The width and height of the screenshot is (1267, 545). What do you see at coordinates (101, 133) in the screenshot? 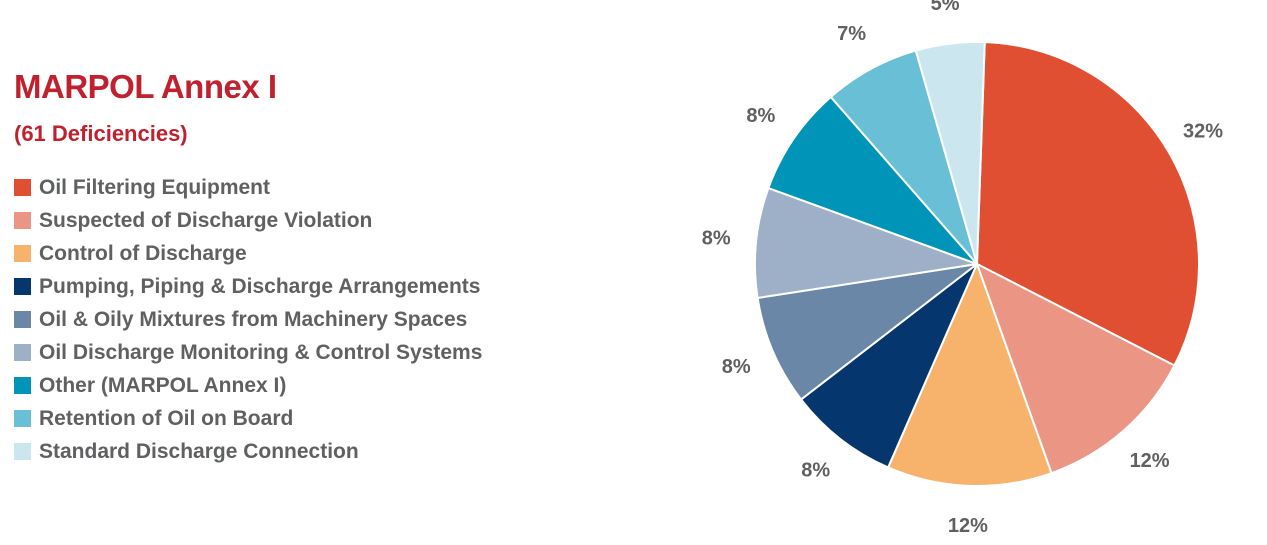
I see `chart-subtitle: (61 Deficiencies)` at bounding box center [101, 133].